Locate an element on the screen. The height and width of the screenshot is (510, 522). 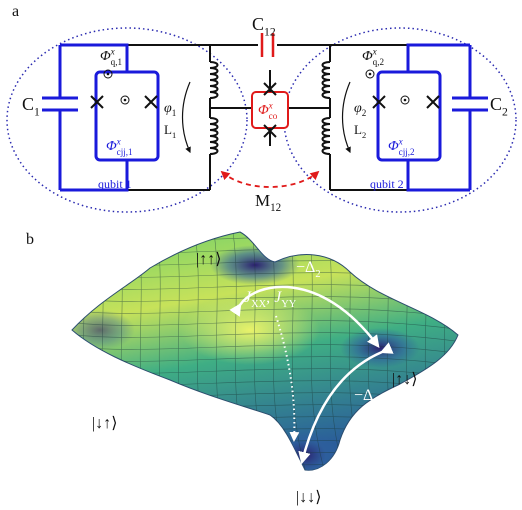
label-part: |↓↑⟩ is located at coordinates (104, 423).